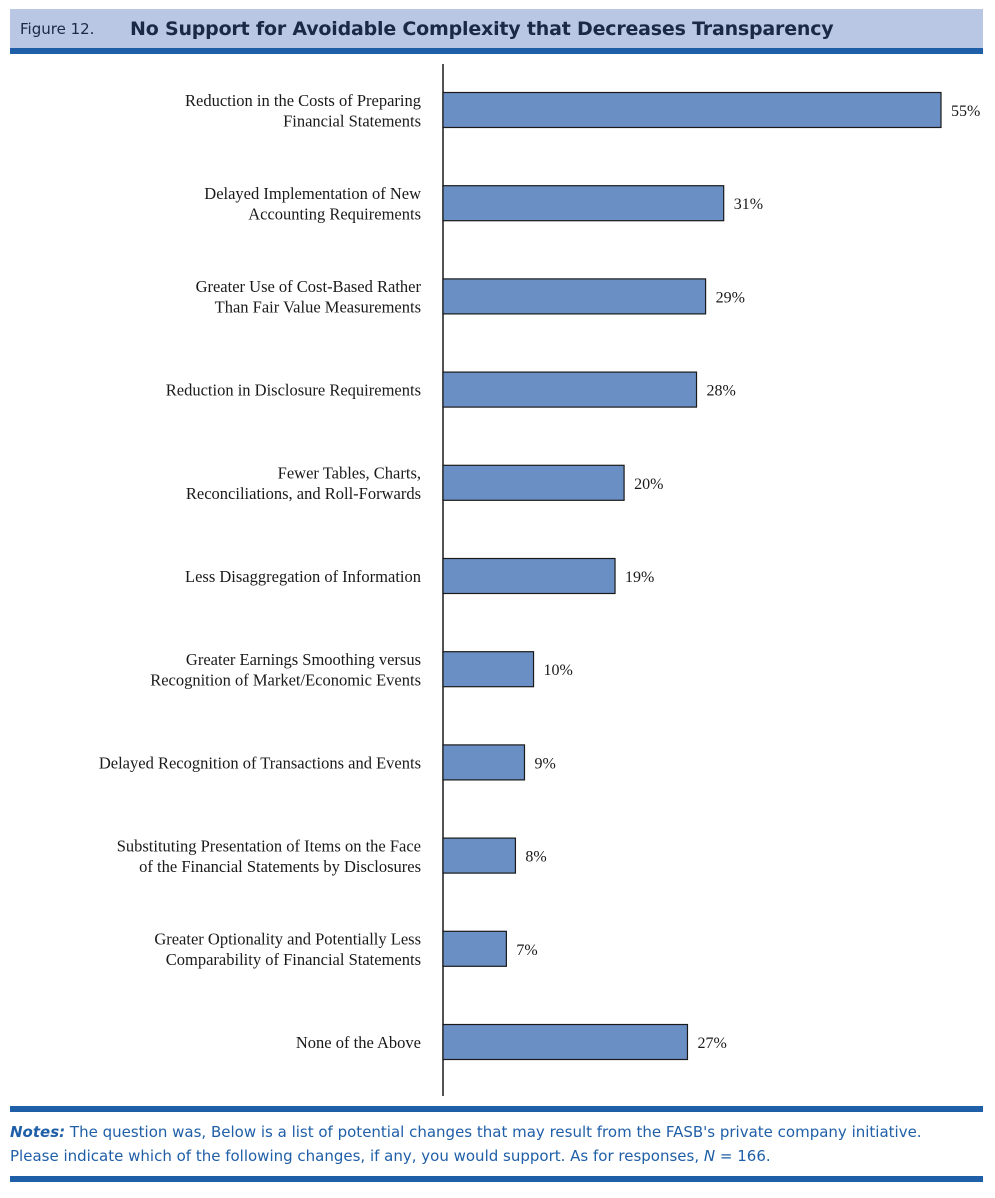 The image size is (995, 1198). What do you see at coordinates (496, 1179) in the screenshot?
I see `notes-rule-bottom` at bounding box center [496, 1179].